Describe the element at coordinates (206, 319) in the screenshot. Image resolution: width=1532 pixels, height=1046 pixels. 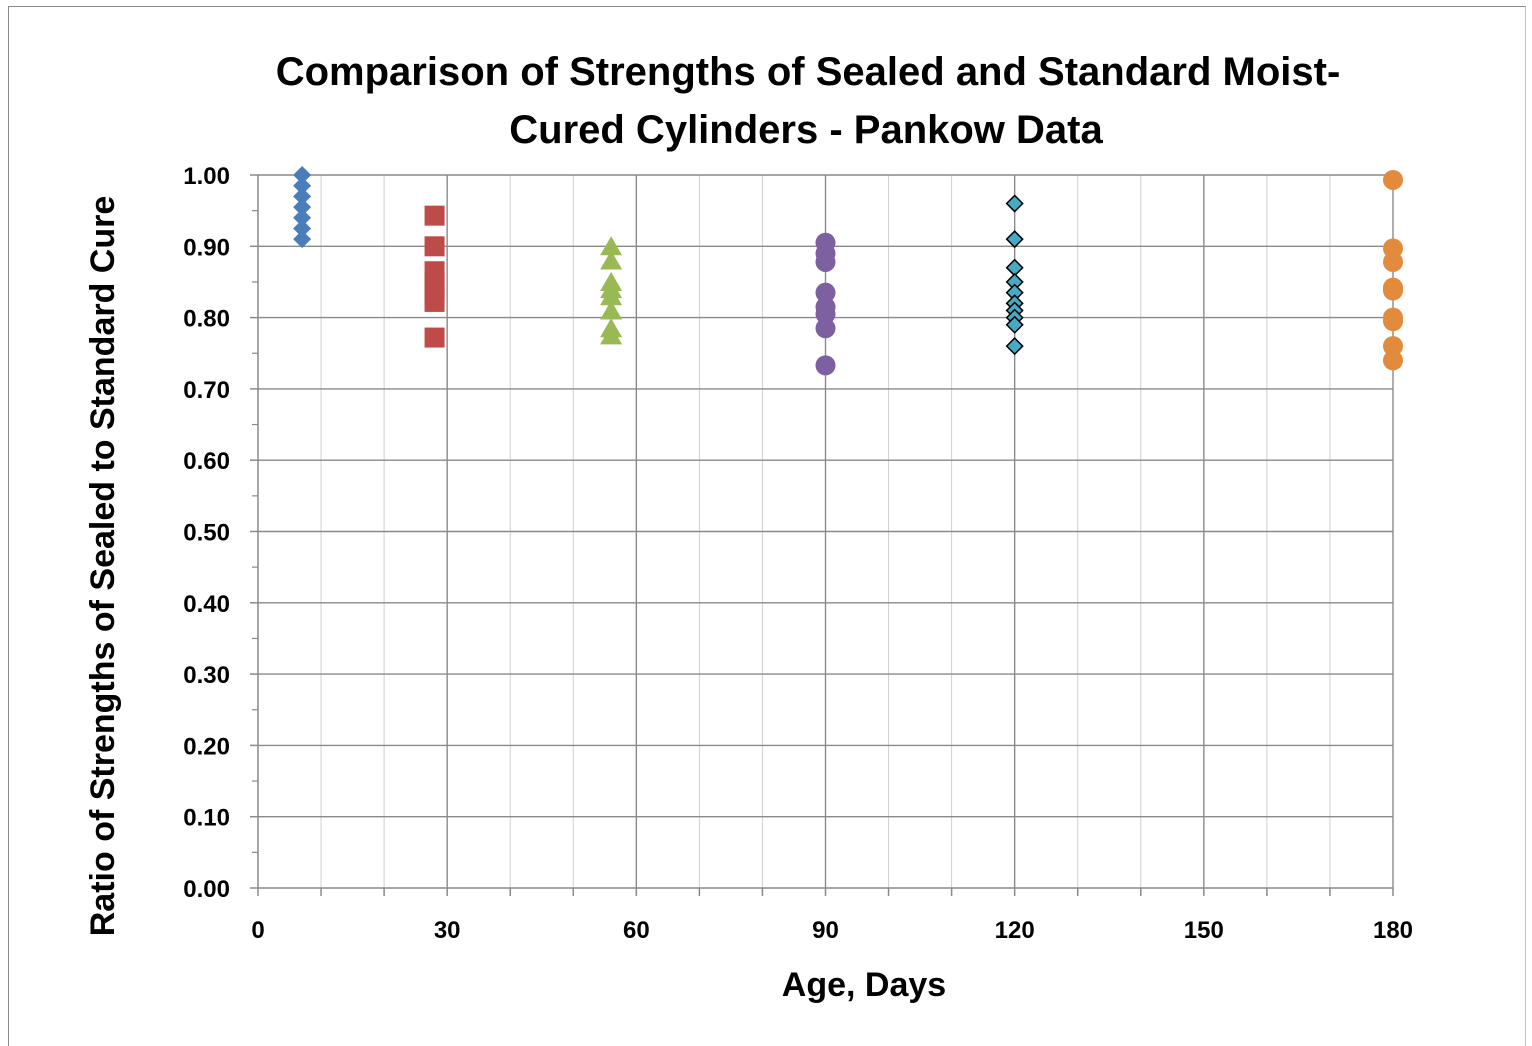
I see `y-tick-label: 0.80` at that location.